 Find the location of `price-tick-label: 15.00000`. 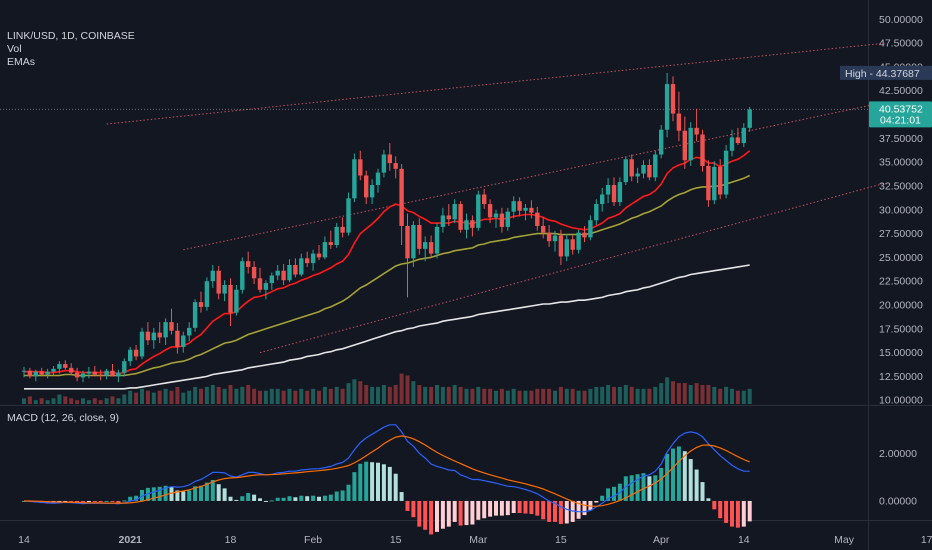

price-tick-label: 15.00000 is located at coordinates (901, 353).